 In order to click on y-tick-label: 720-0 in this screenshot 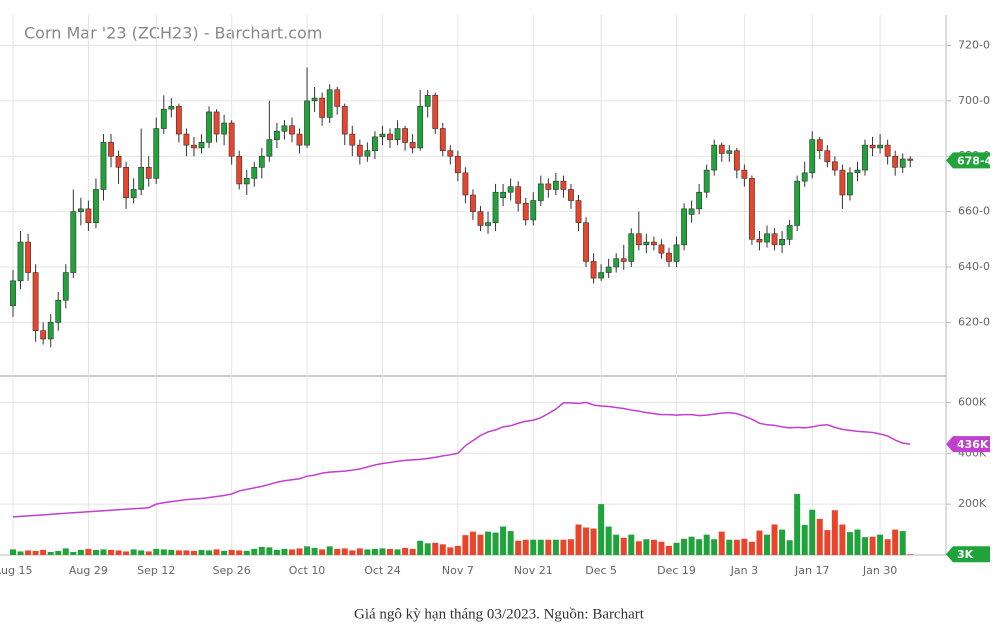, I will do `click(974, 44)`.